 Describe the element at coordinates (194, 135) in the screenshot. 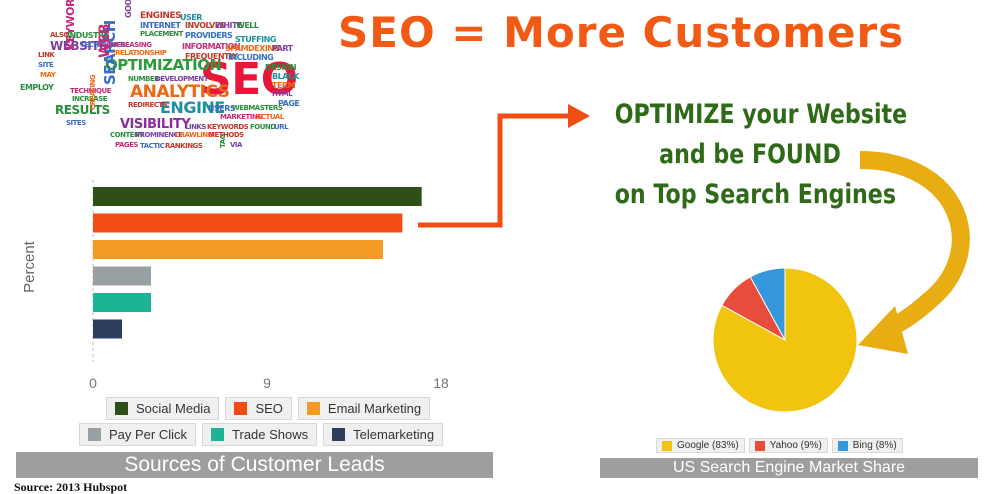

I see `cloud-word: CRAWLING` at that location.